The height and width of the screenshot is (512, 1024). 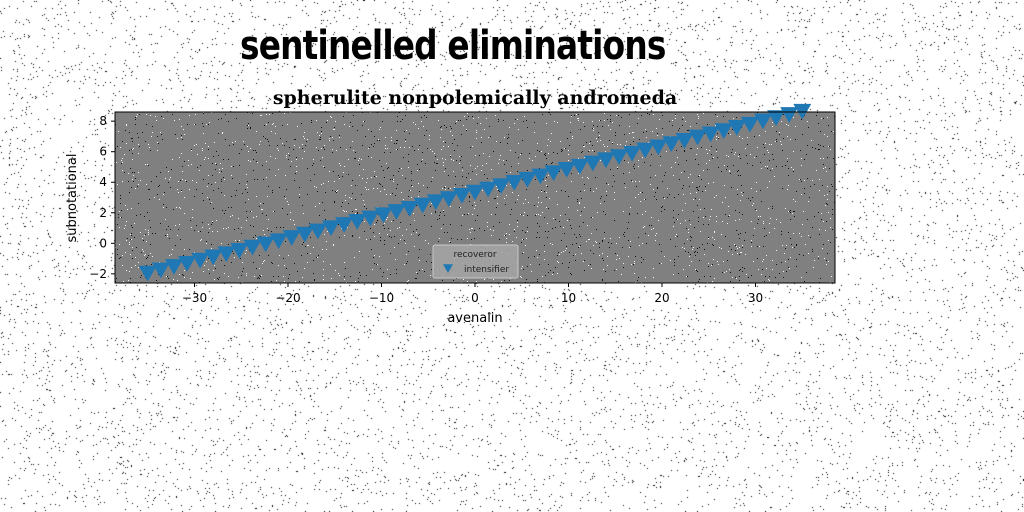 I want to click on x-tick-label: −20, so click(x=287, y=298).